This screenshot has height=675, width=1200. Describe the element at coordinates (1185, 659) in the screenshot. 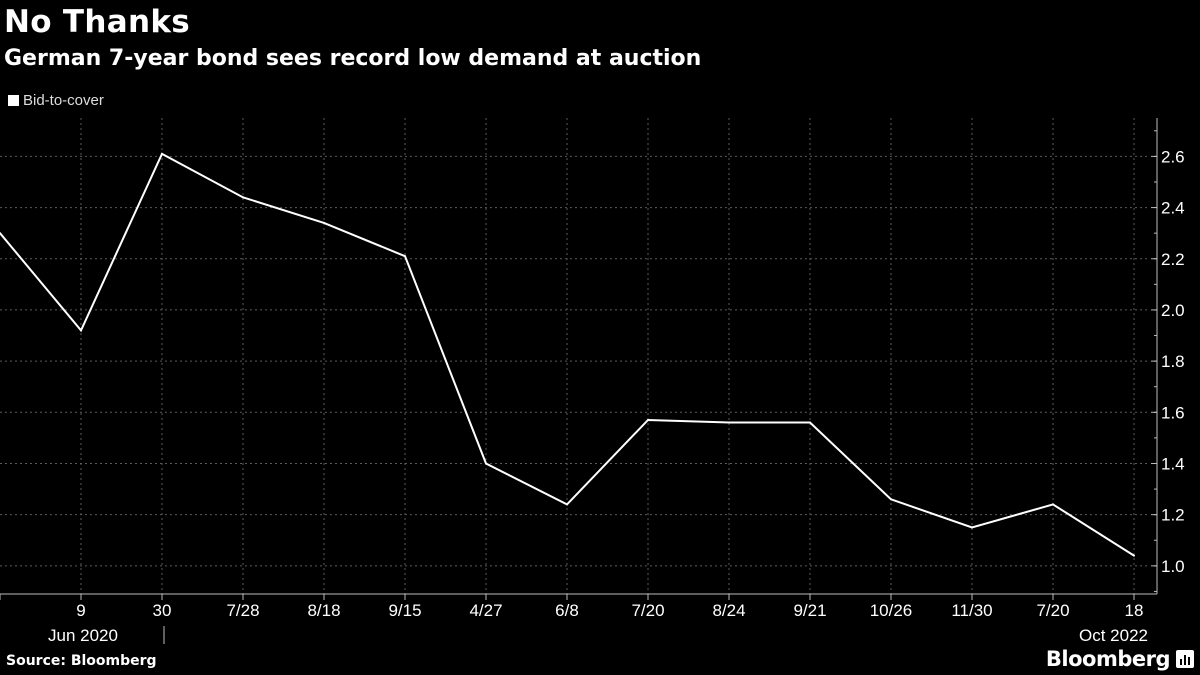

I see `terminal-icon` at that location.